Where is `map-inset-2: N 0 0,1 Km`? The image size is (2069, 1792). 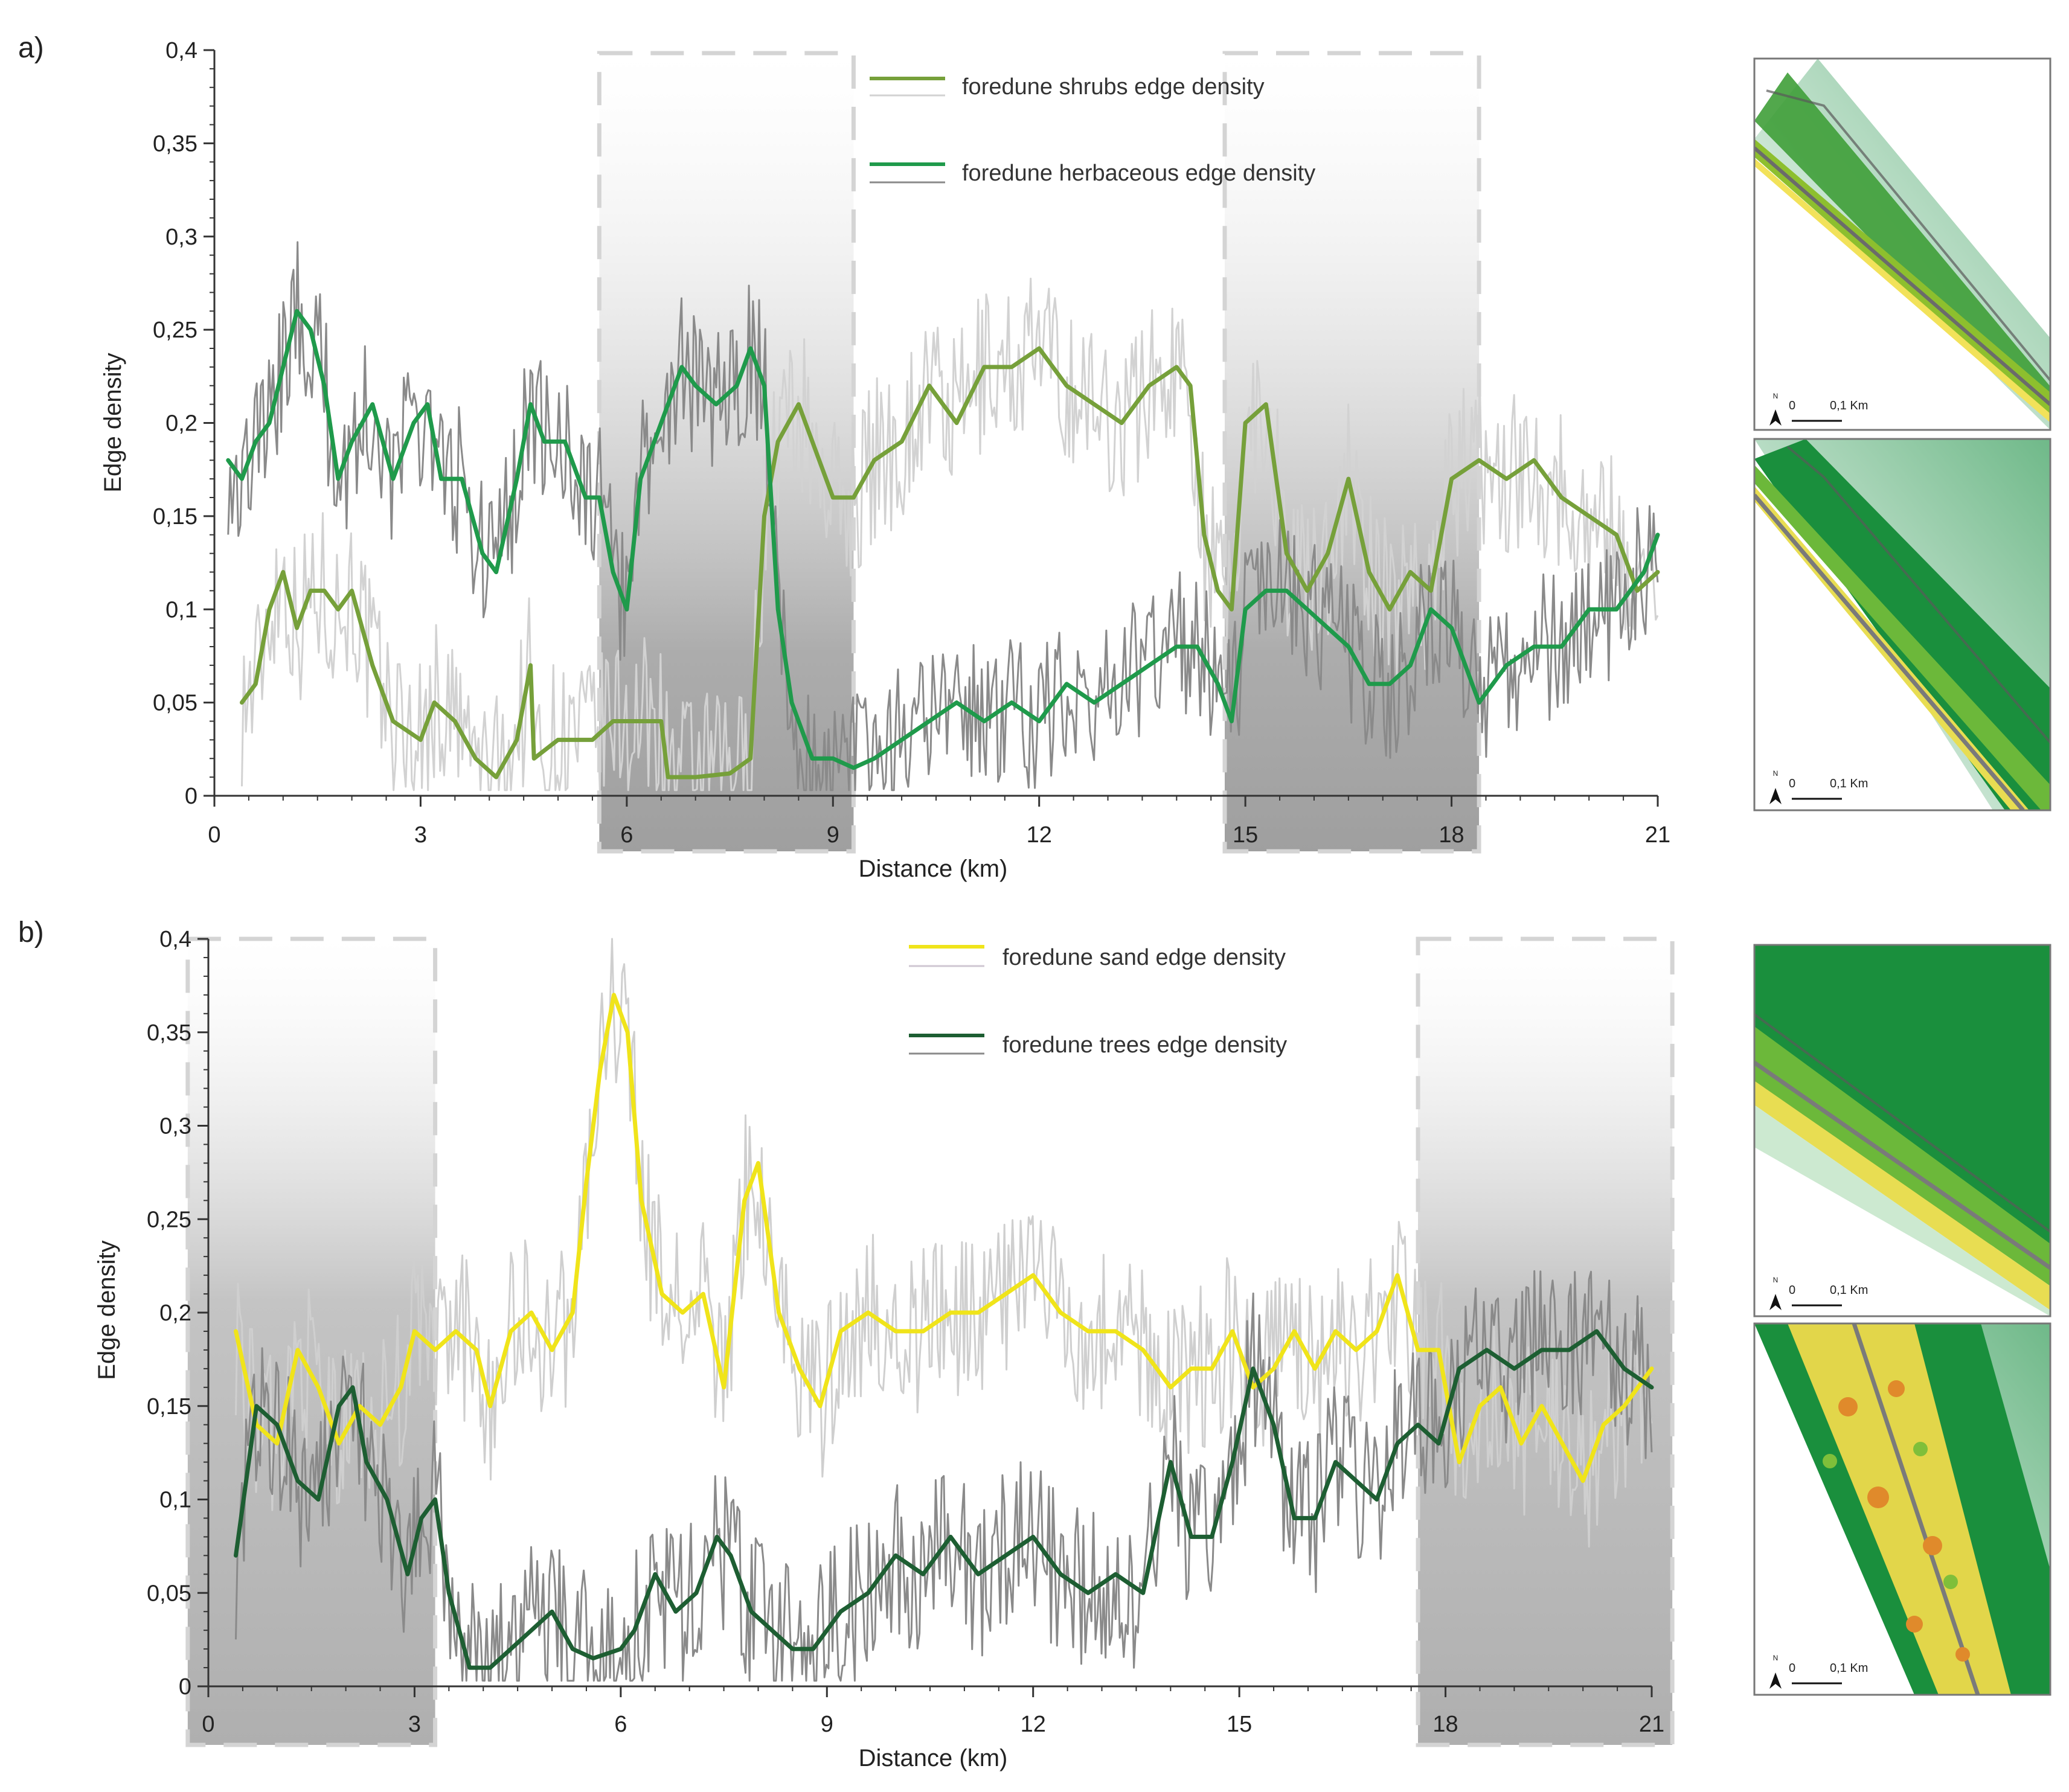
map-inset-2: N 0 0,1 Km is located at coordinates (1902, 624).